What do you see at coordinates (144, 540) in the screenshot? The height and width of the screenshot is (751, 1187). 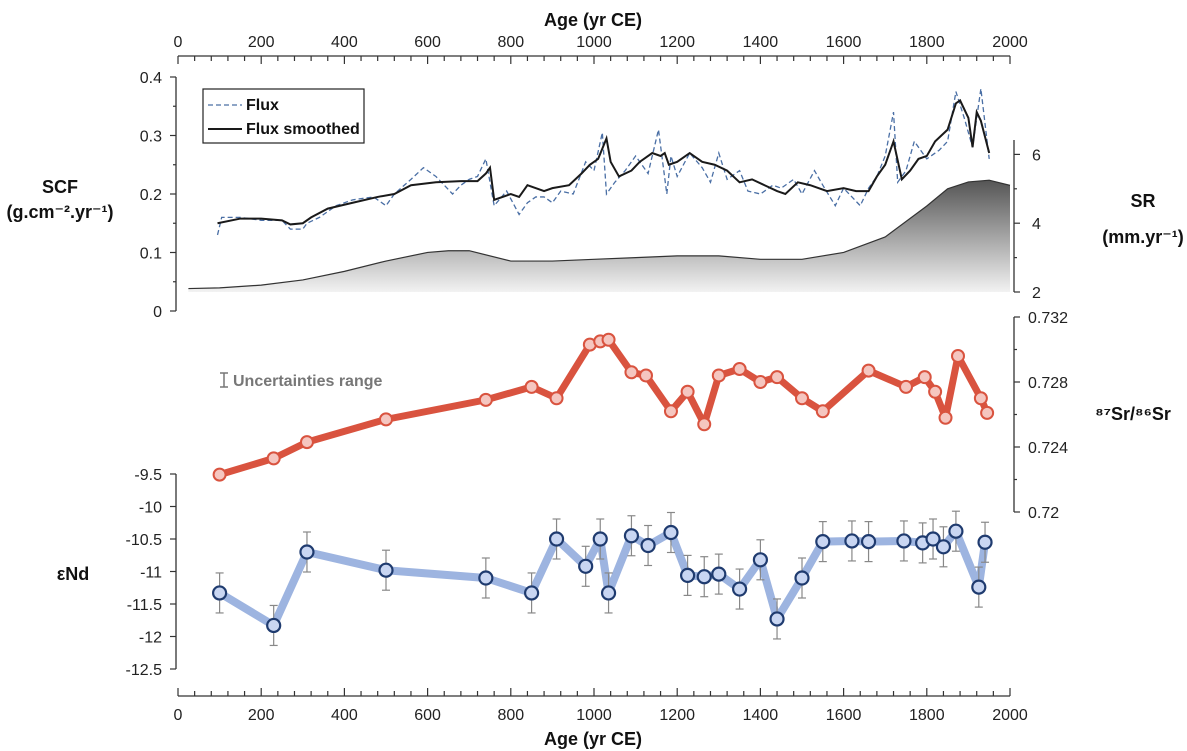 I see `end-y-tick-label: -10.5` at bounding box center [144, 540].